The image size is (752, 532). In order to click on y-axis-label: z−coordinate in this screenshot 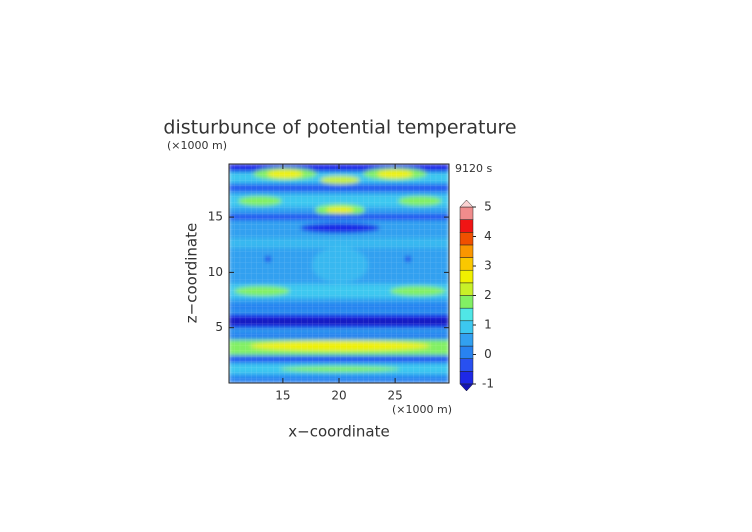, I will do `click(192, 273)`.